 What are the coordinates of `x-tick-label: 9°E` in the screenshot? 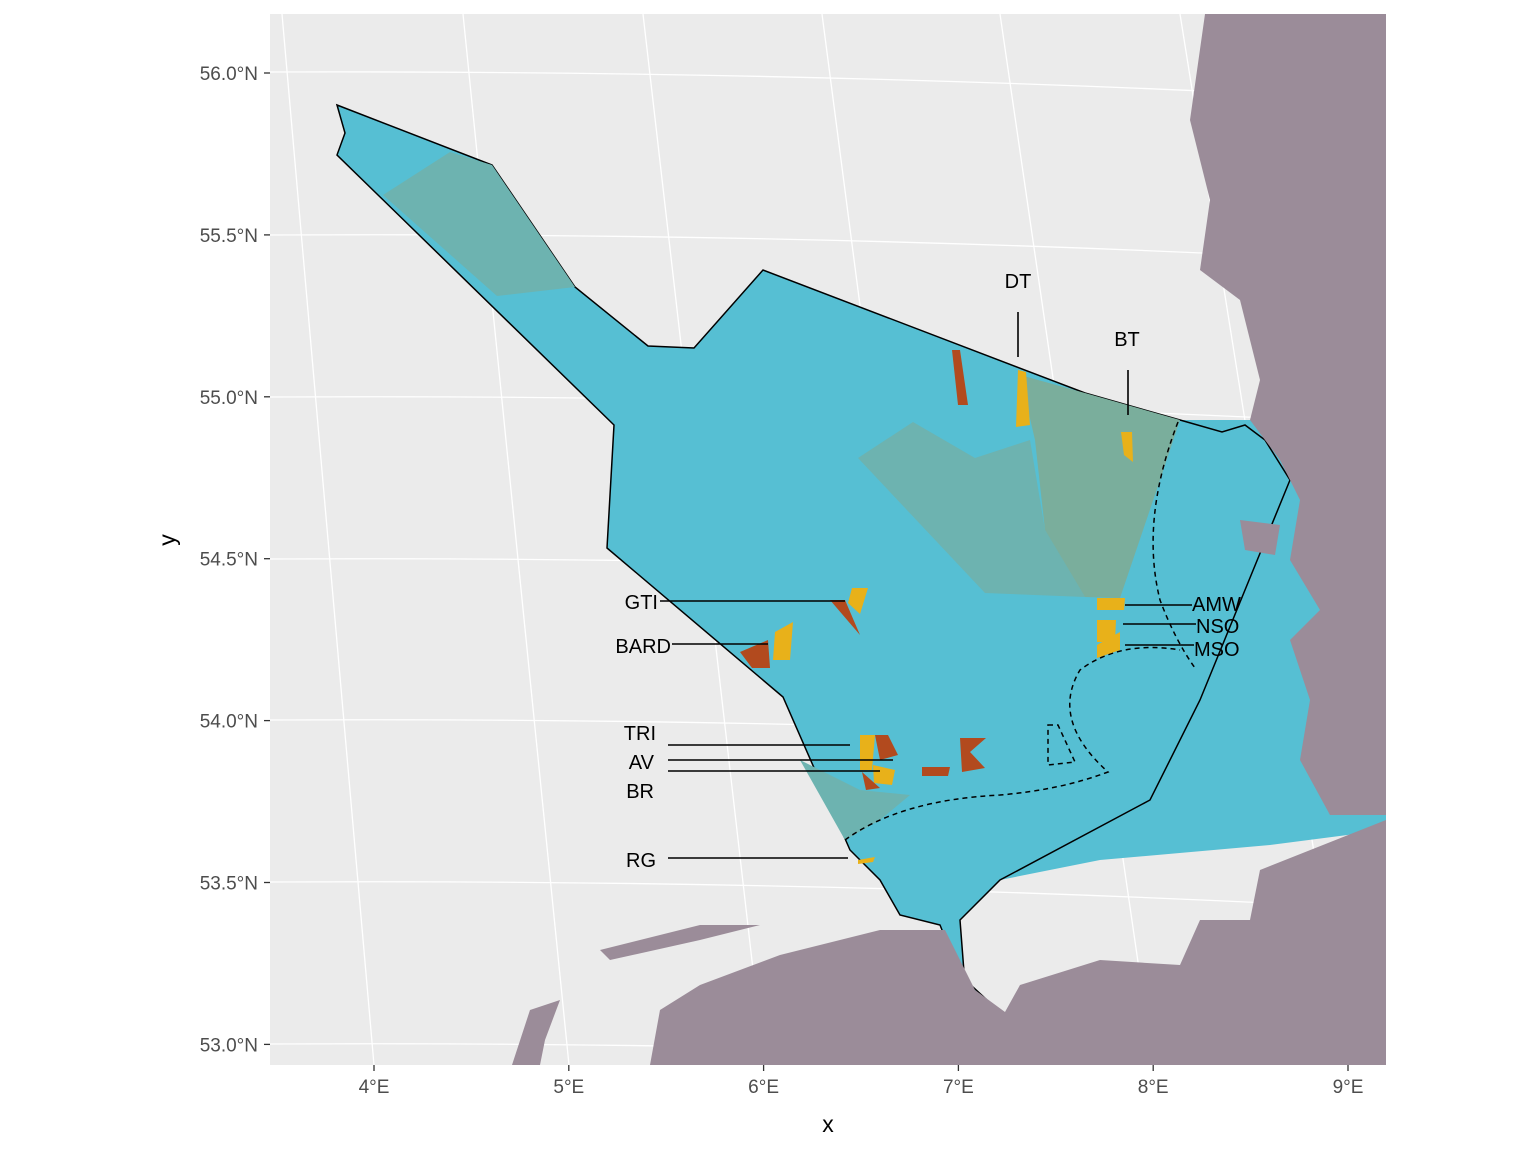 It's located at (1348, 1087).